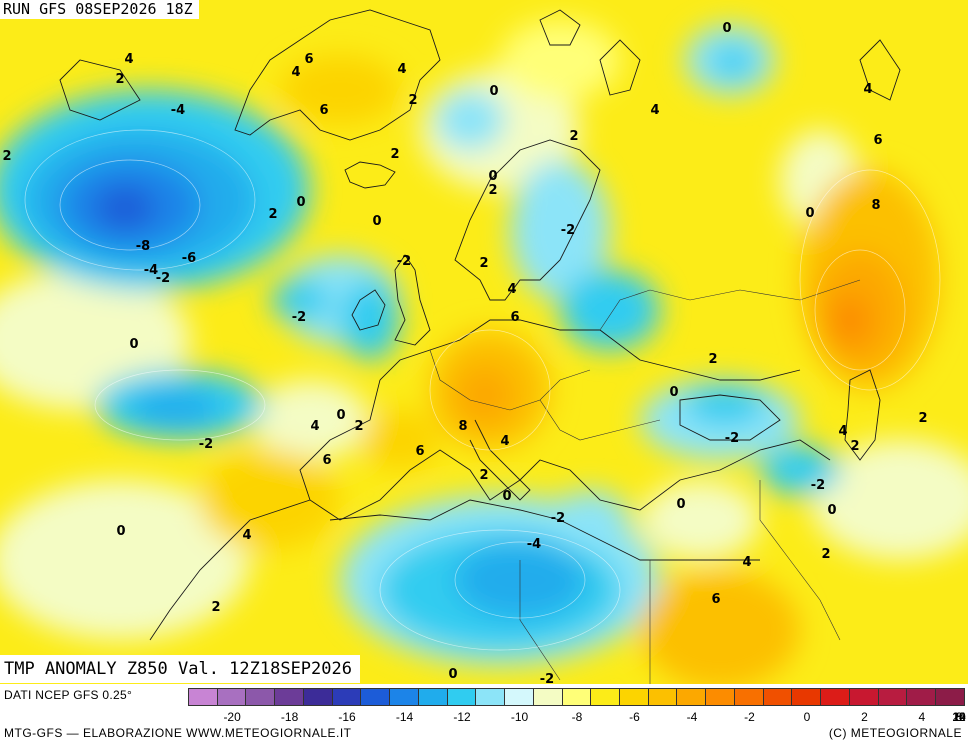  I want to click on run-label: RUN GFS 08SEP2026 18Z, so click(99, 9).